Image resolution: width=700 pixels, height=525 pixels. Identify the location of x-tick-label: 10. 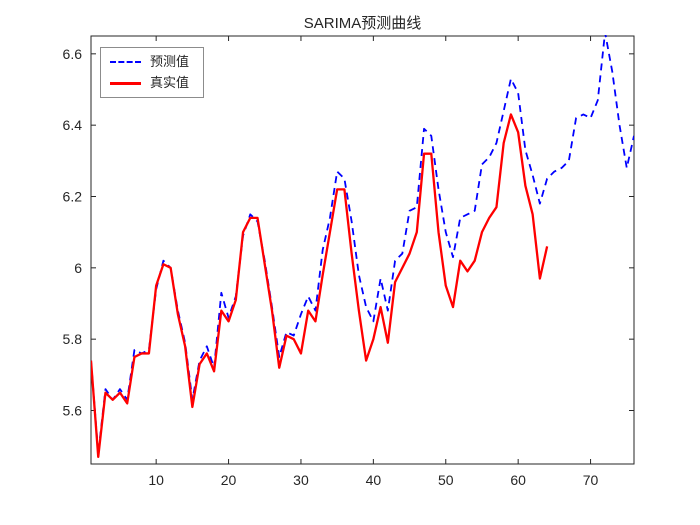
(156, 480).